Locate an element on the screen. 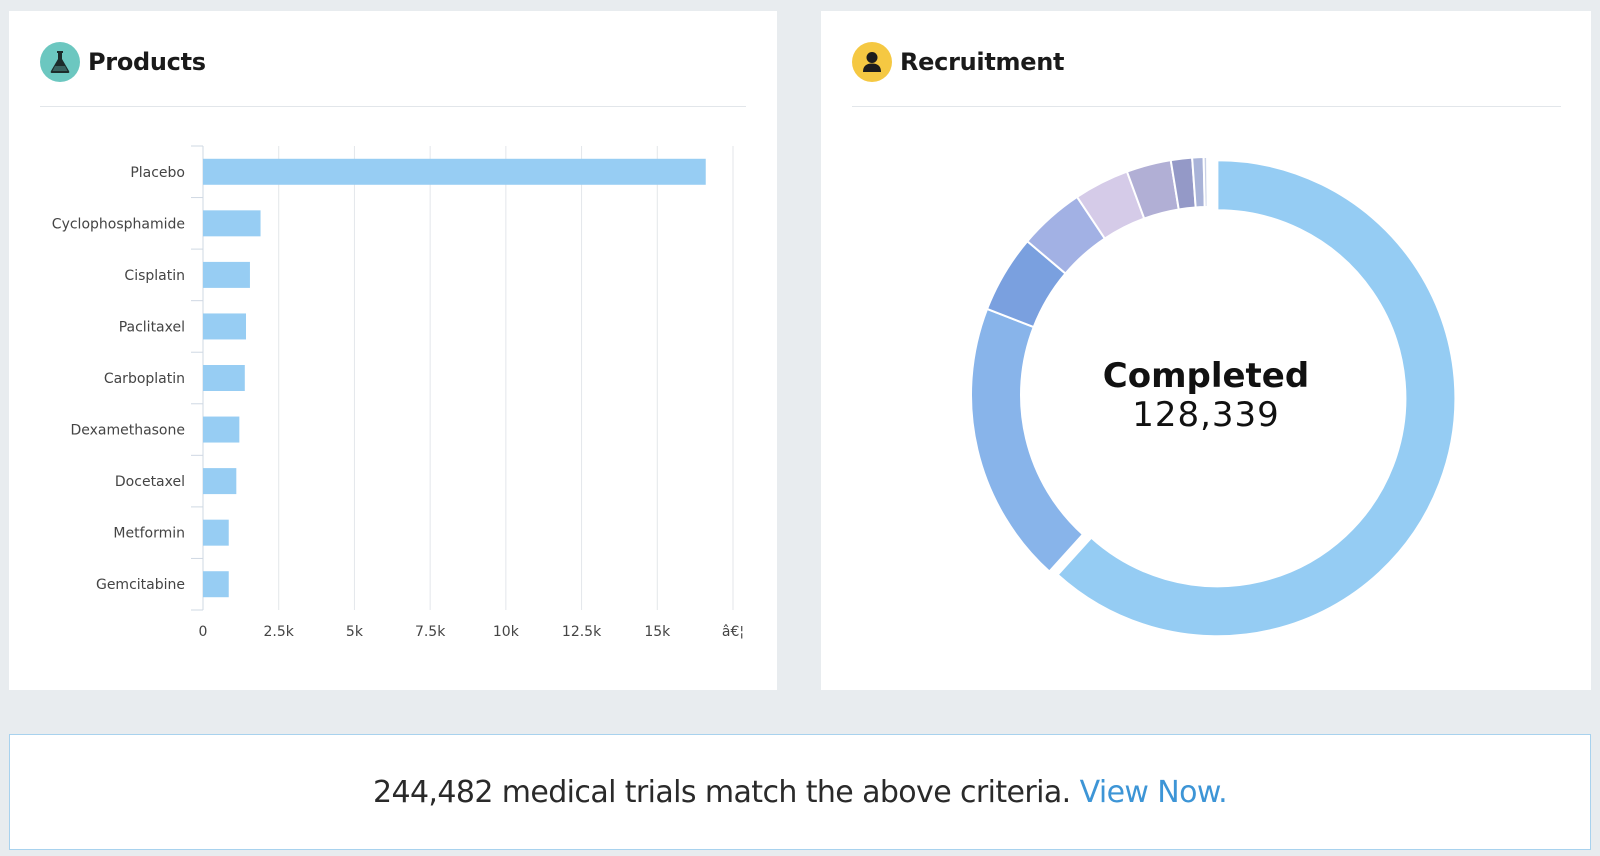  x-tick-label: 10k is located at coordinates (506, 632).